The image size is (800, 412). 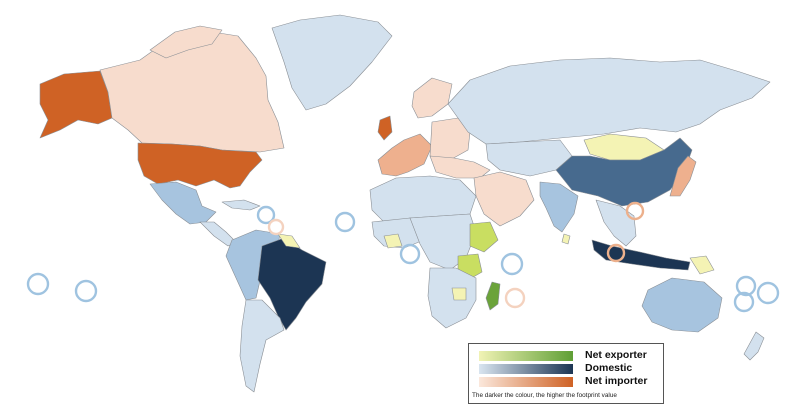 What do you see at coordinates (616, 381) in the screenshot?
I see `legend-label-net-importer: Net importer` at bounding box center [616, 381].